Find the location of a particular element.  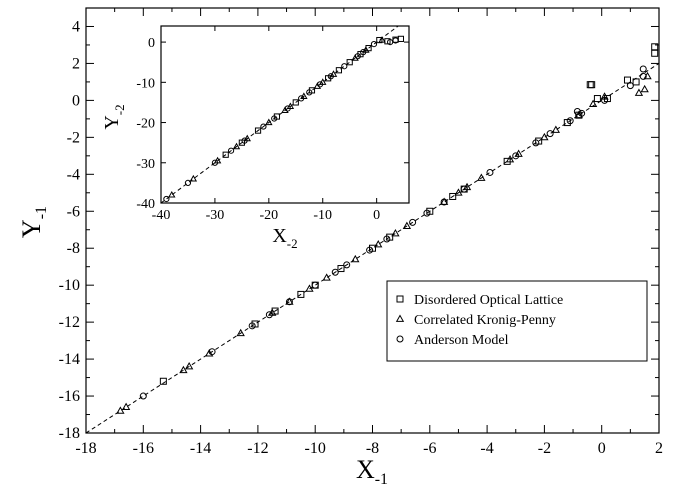

y-axis-title: Y-1 is located at coordinates (33, 222).